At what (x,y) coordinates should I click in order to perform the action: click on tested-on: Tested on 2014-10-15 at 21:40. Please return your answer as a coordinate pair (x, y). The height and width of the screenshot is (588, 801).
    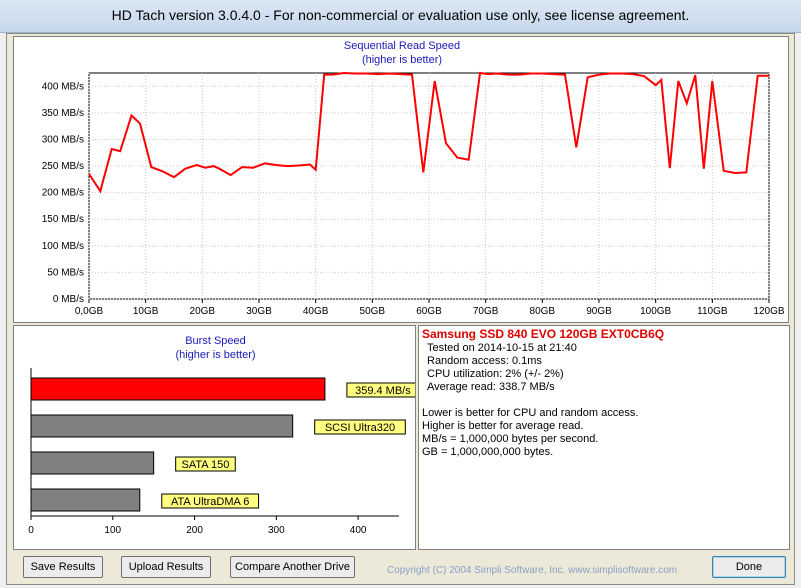
    Looking at the image, I should click on (502, 348).